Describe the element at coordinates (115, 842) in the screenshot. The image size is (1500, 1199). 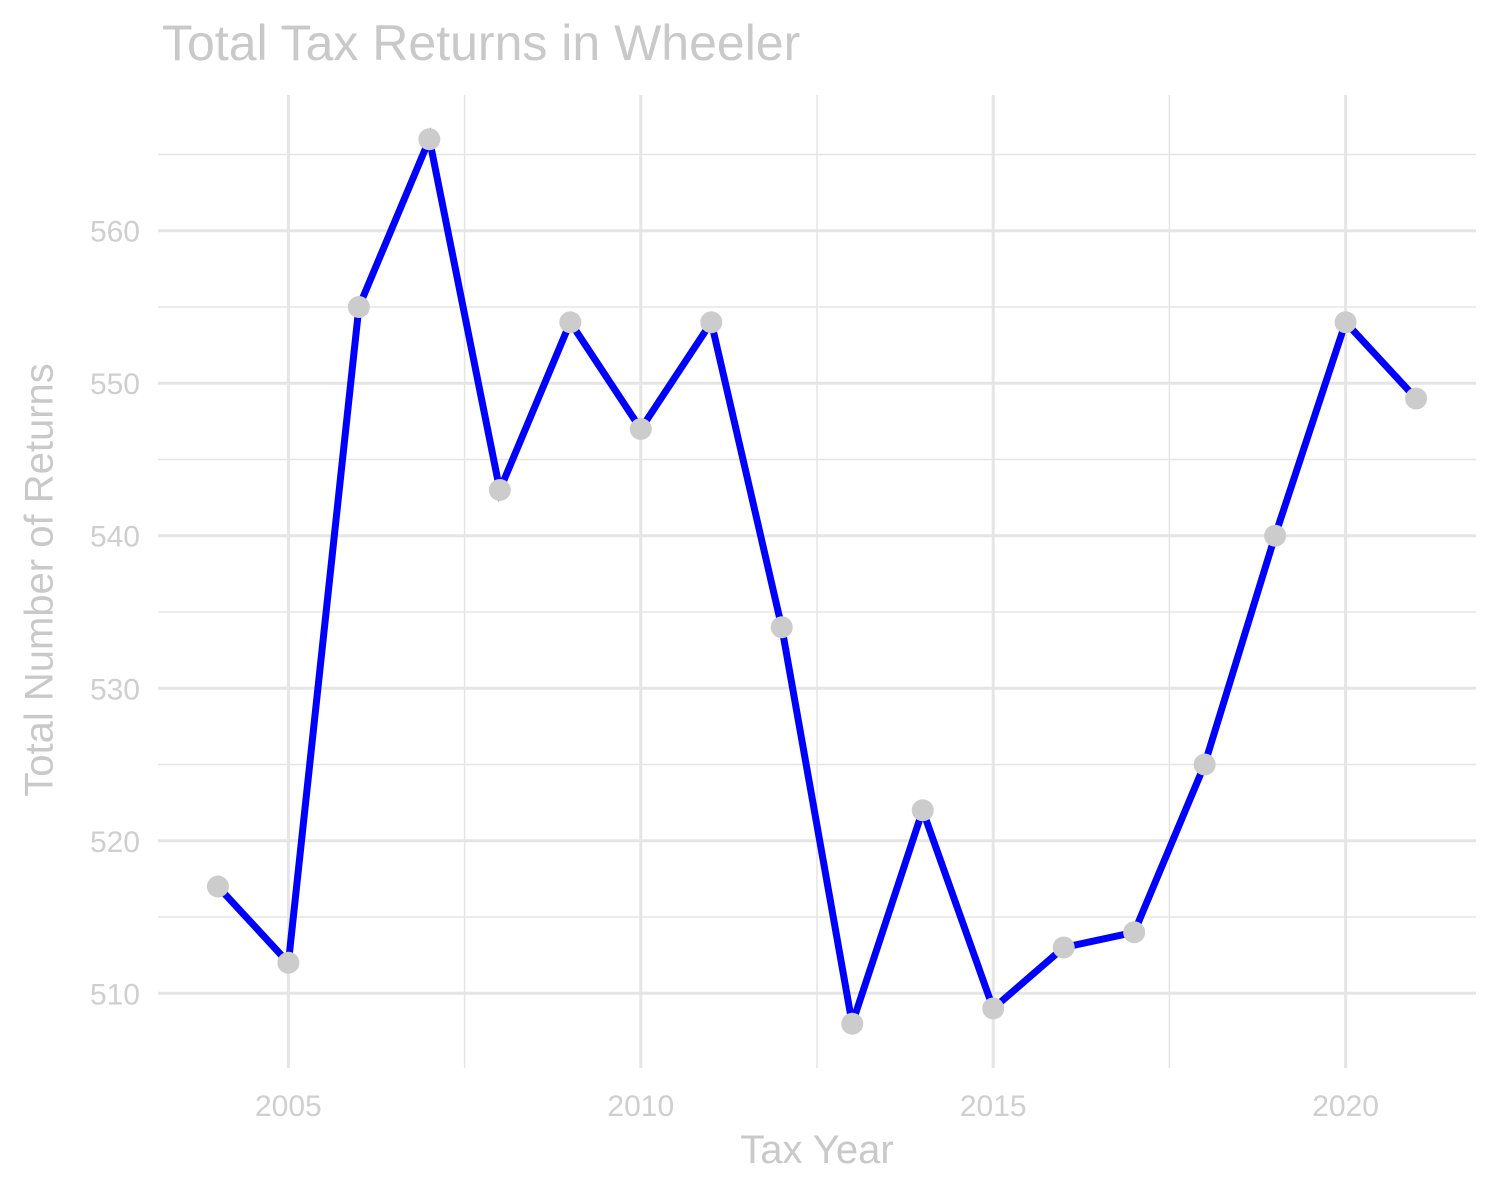
I see `y-tick-label: 520` at that location.